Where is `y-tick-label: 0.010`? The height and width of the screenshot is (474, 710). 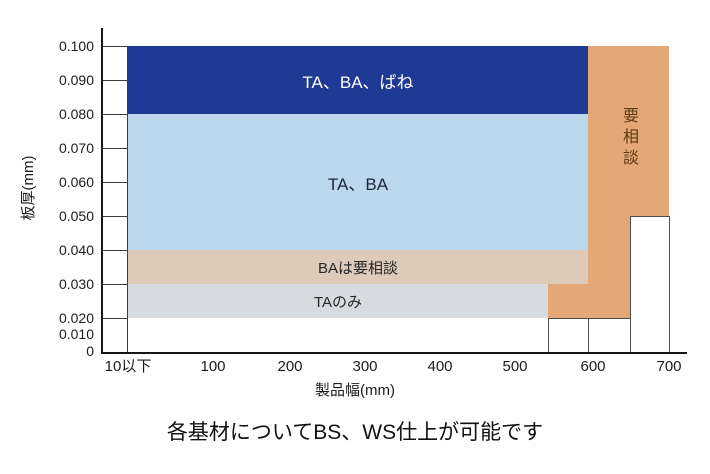
y-tick-label: 0.010 is located at coordinates (76, 334).